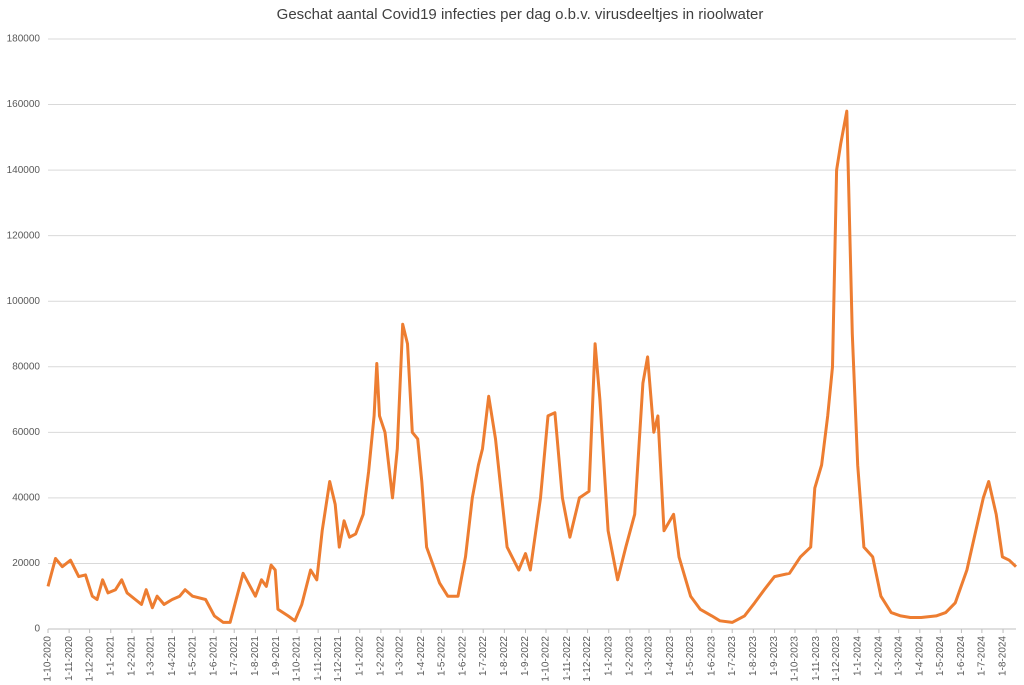 The width and height of the screenshot is (1024, 685). Describe the element at coordinates (919, 656) in the screenshot. I see `x-tick-label: 1-4-2024` at that location.